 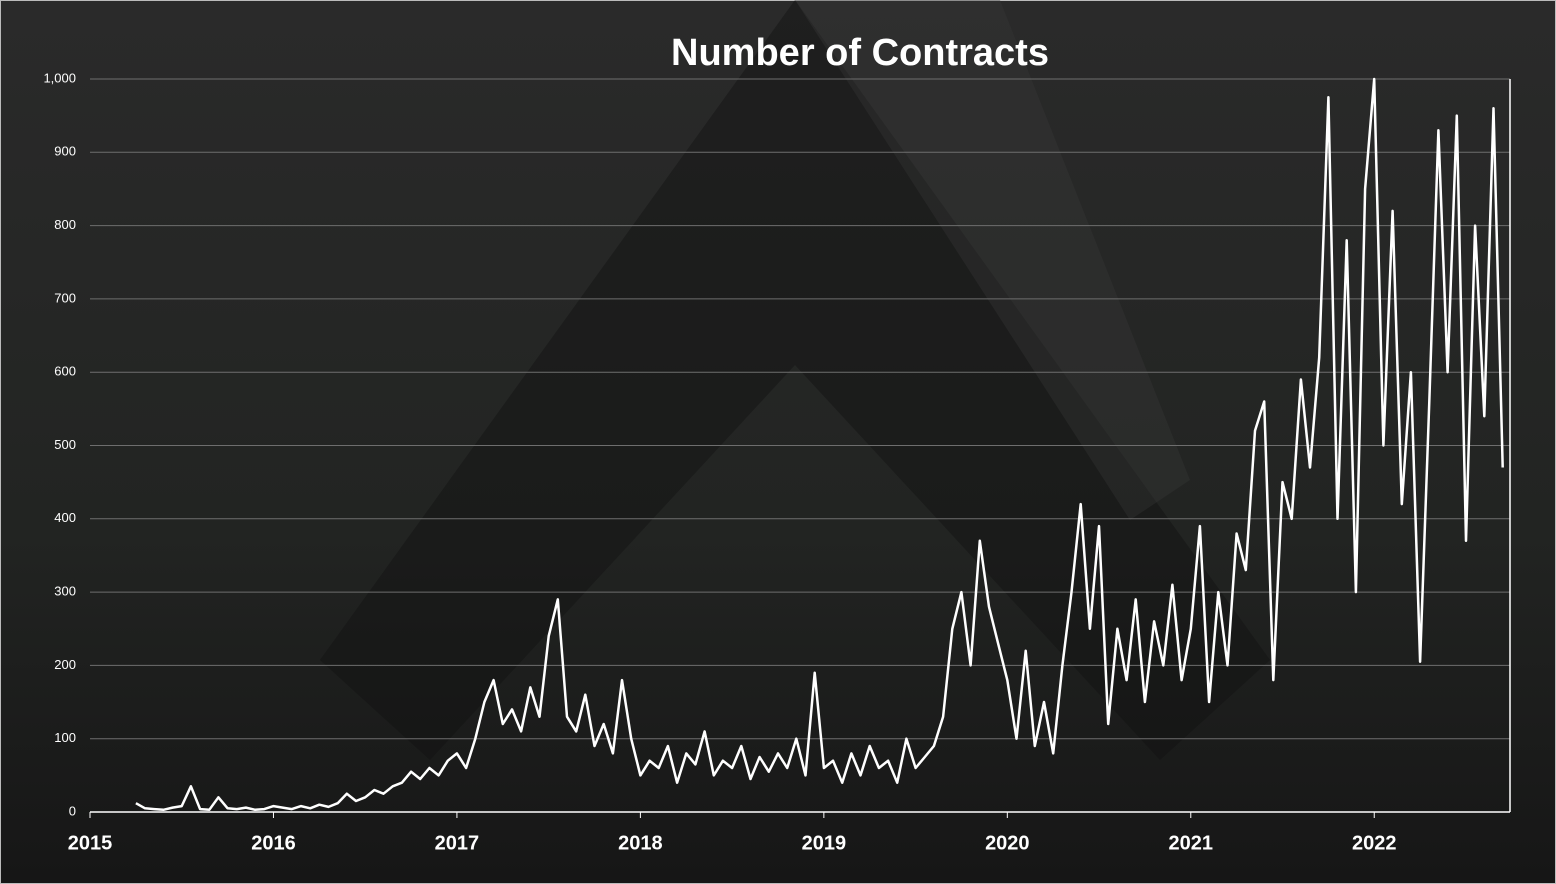 What do you see at coordinates (65, 297) in the screenshot?
I see `y-tick-label: 700` at bounding box center [65, 297].